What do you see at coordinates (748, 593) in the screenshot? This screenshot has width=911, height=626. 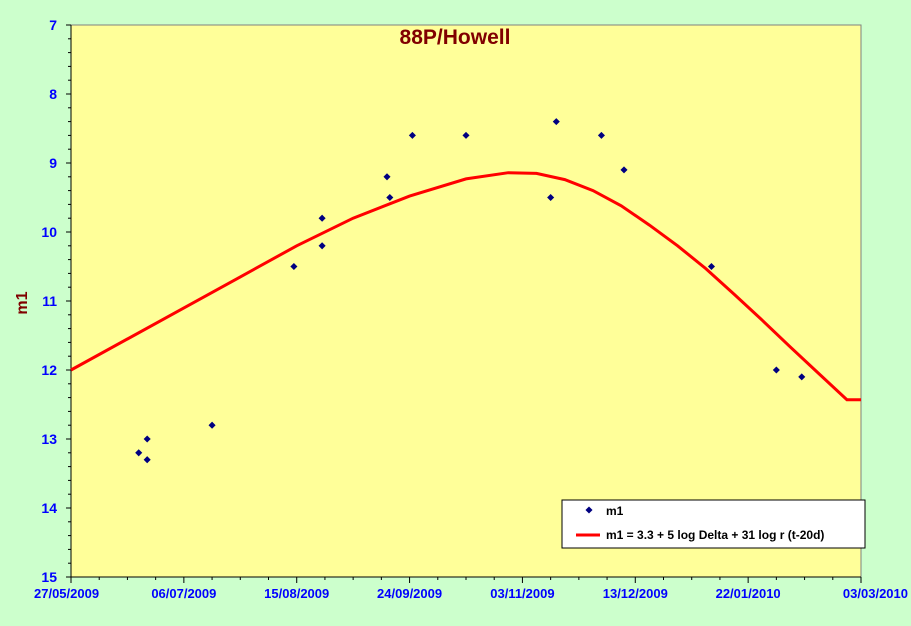 I see `x-tick-label: 22/01/2010` at bounding box center [748, 593].